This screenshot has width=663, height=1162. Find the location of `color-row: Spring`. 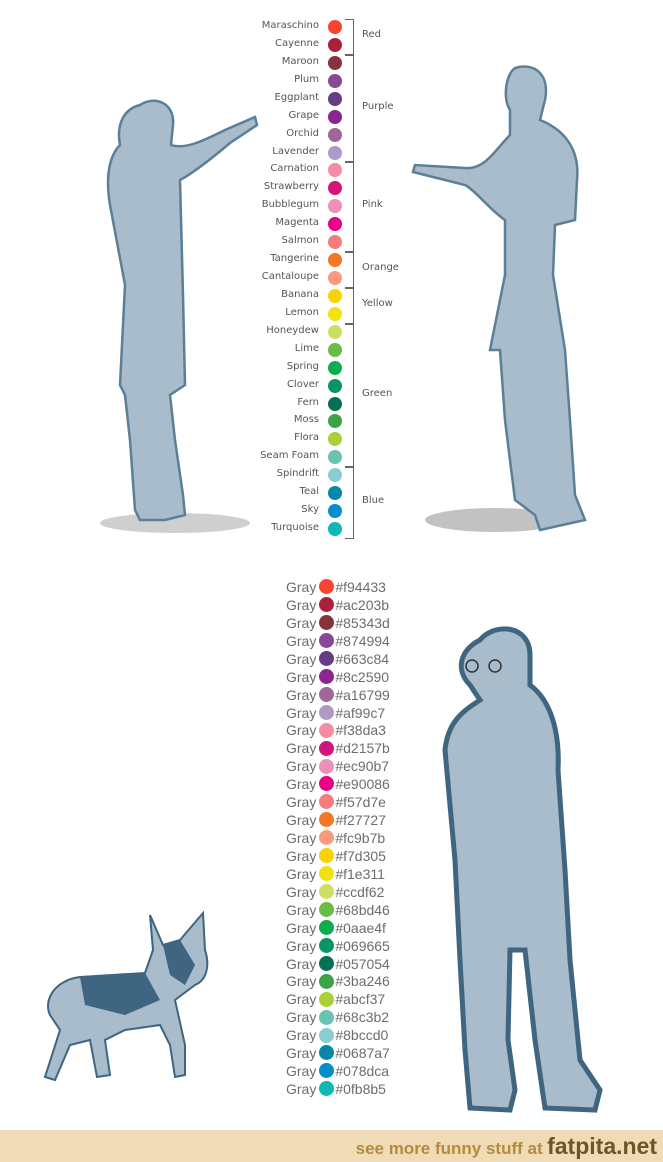

color-row: Spring is located at coordinates (275, 368).